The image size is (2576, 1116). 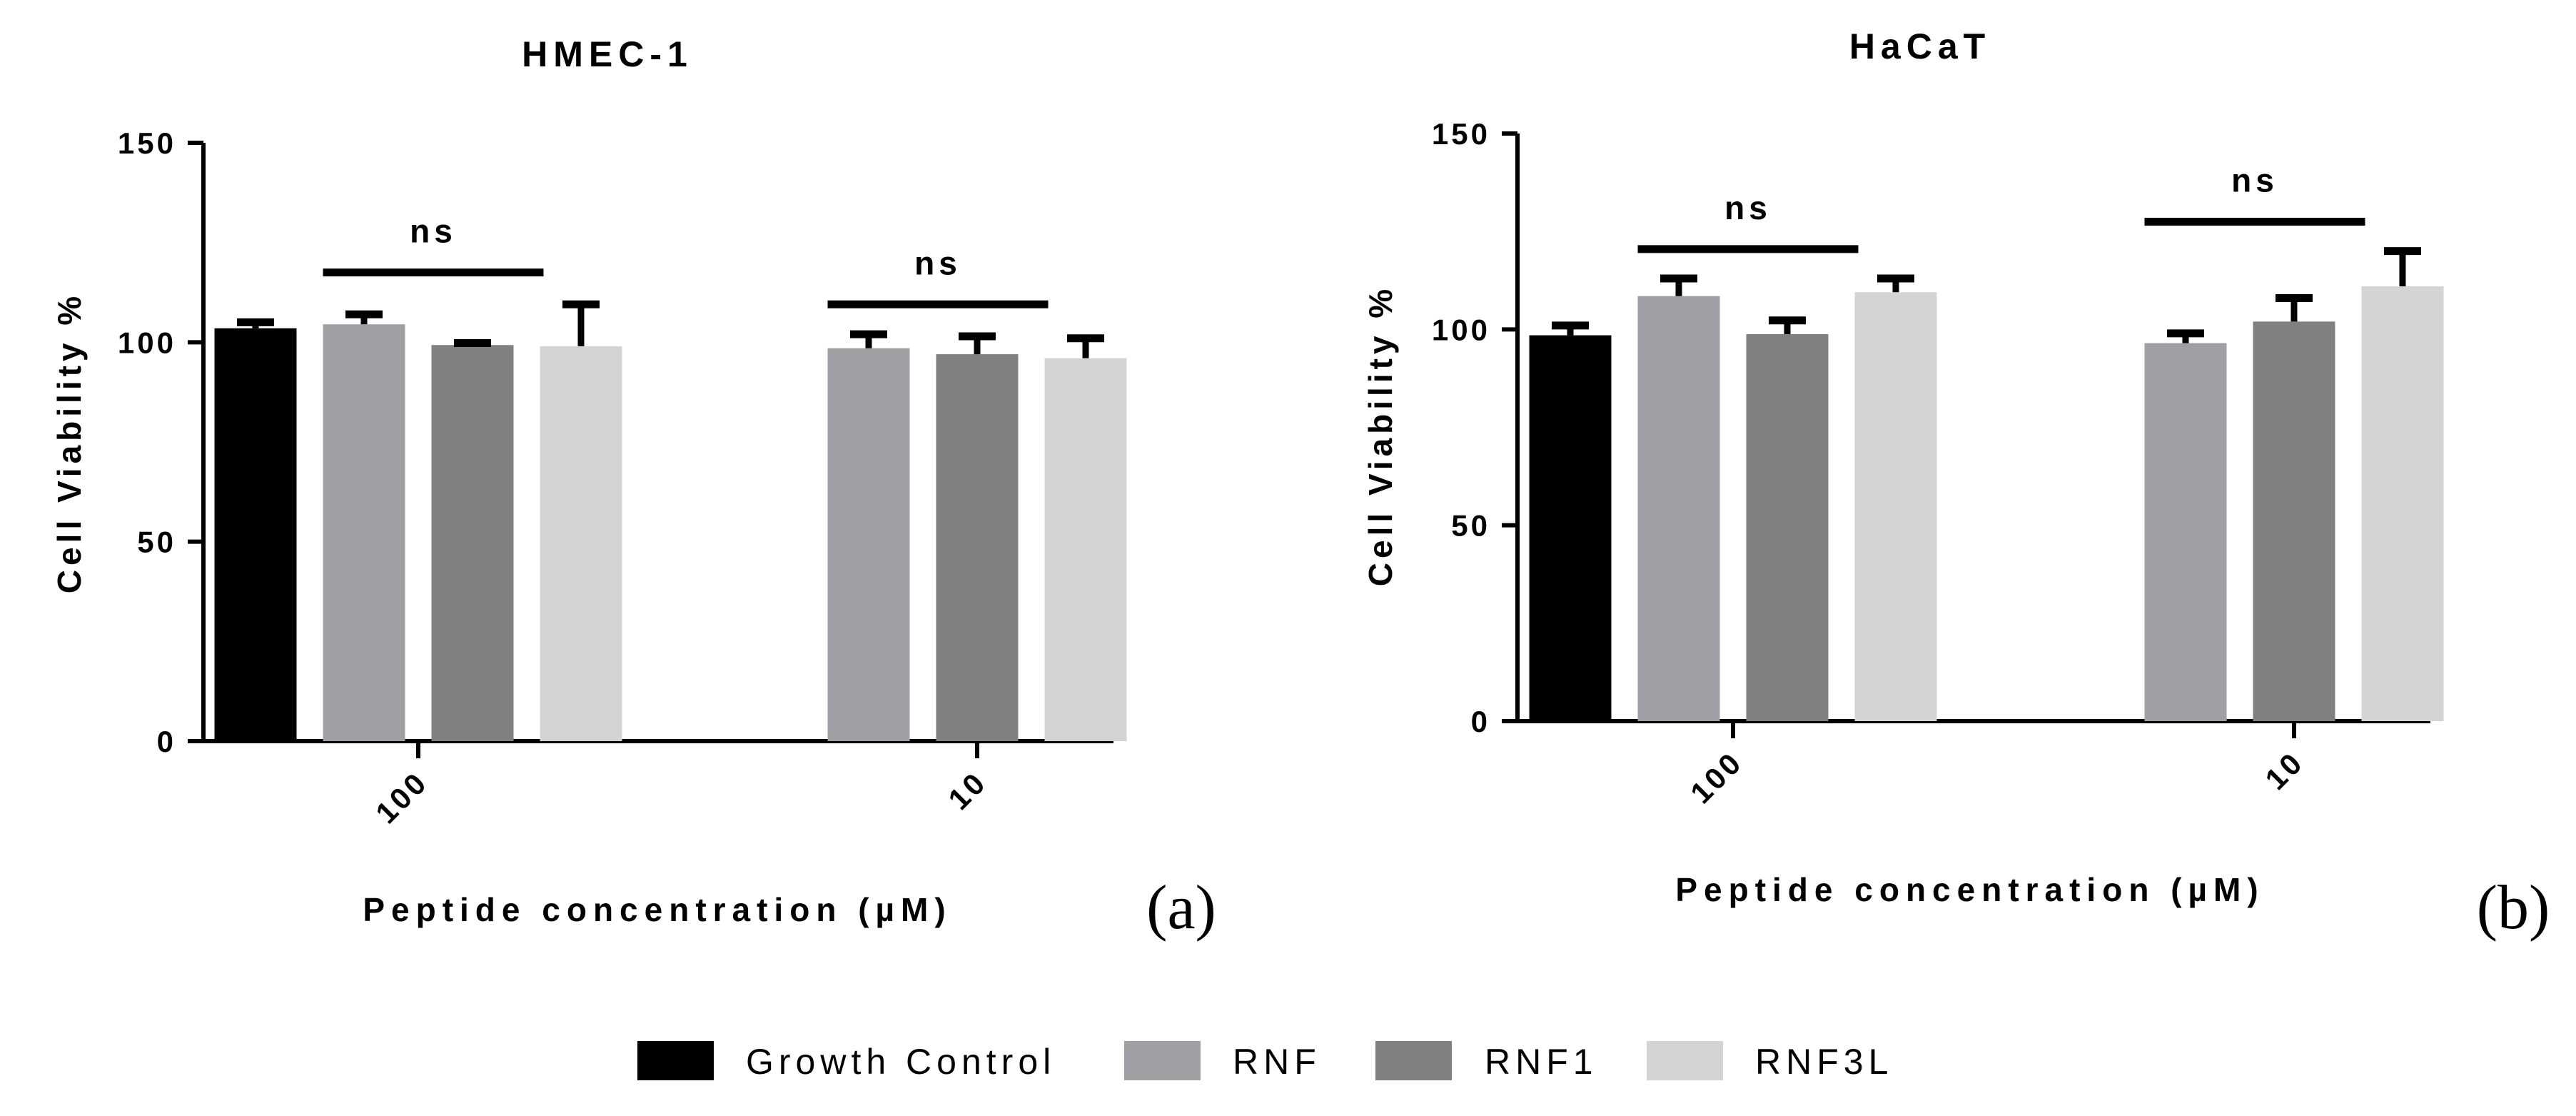 What do you see at coordinates (901, 1062) in the screenshot?
I see `legend-label-growth-control: Growth Control` at bounding box center [901, 1062].